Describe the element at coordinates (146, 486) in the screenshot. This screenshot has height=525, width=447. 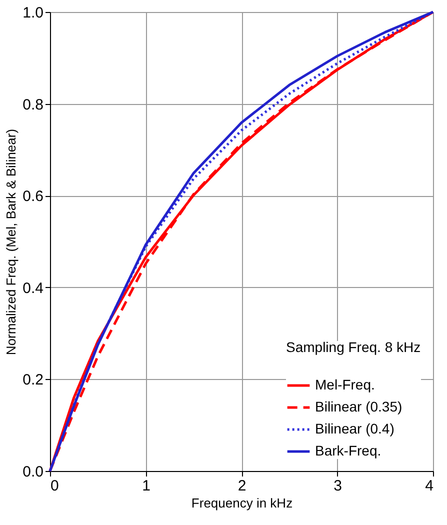
I see `x-tick-label: 1` at that location.